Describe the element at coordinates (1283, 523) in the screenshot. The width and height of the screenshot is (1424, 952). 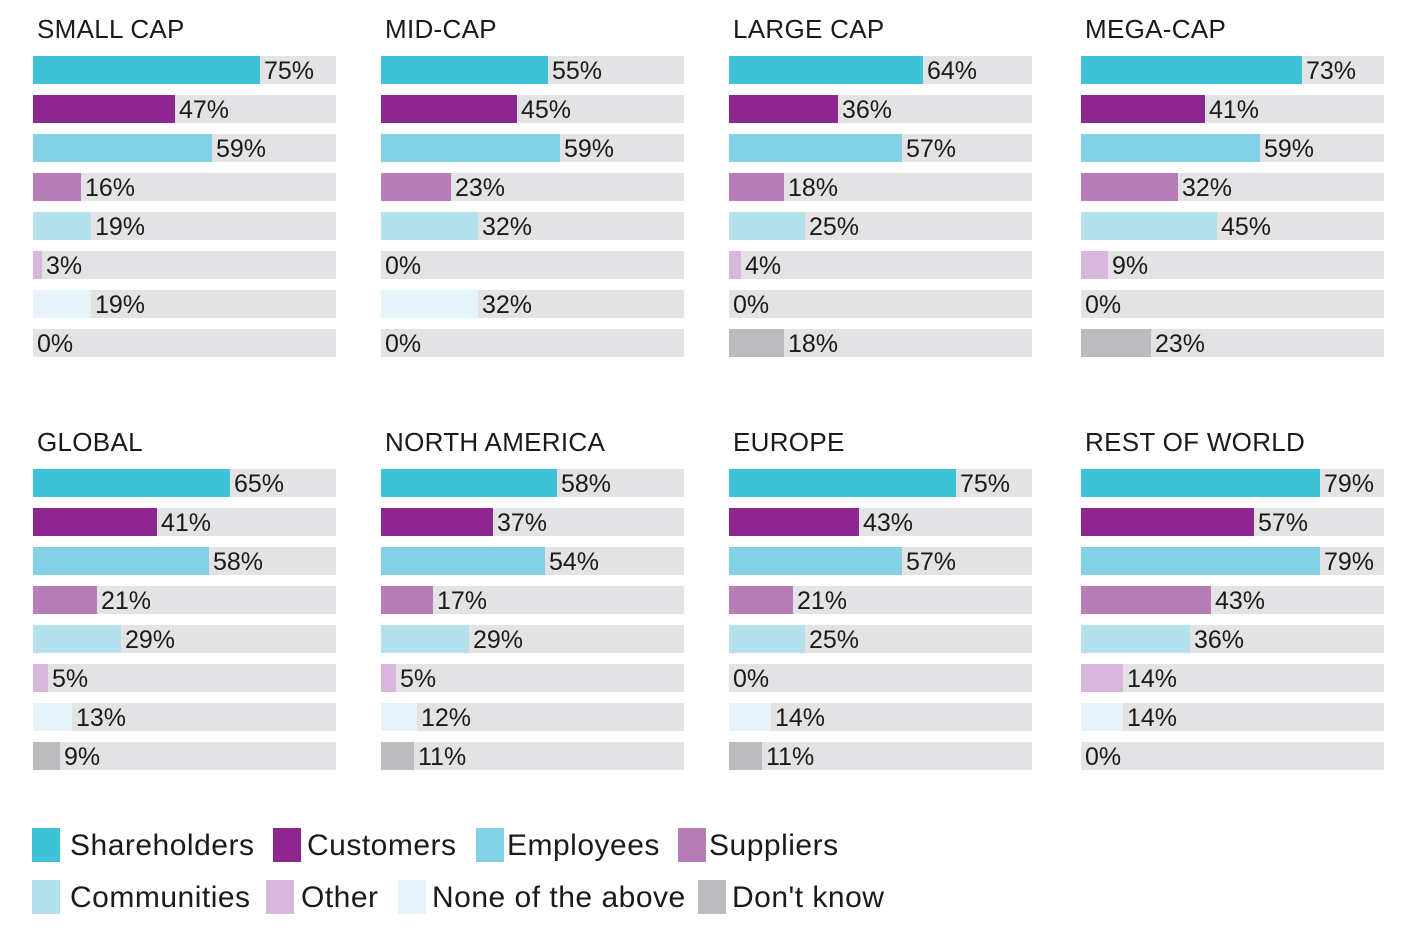
I see `data-label: 57%` at that location.